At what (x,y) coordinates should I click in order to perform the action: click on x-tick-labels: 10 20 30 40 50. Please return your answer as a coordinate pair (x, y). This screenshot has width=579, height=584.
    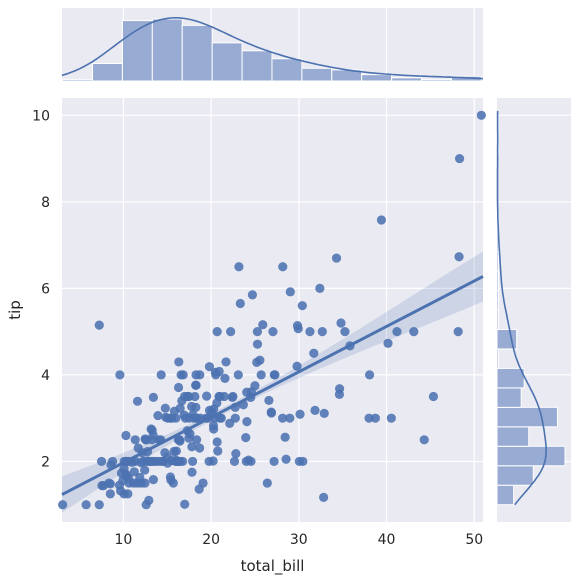
    Looking at the image, I should click on (298, 540).